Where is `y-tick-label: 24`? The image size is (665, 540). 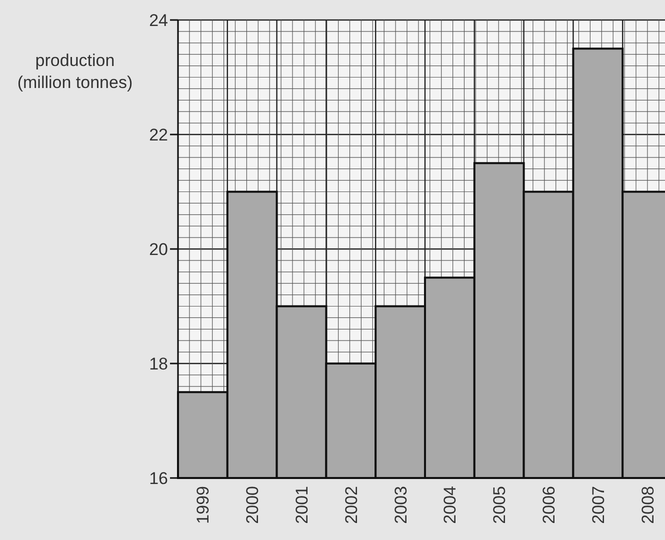 y-tick-label: 24 is located at coordinates (158, 20).